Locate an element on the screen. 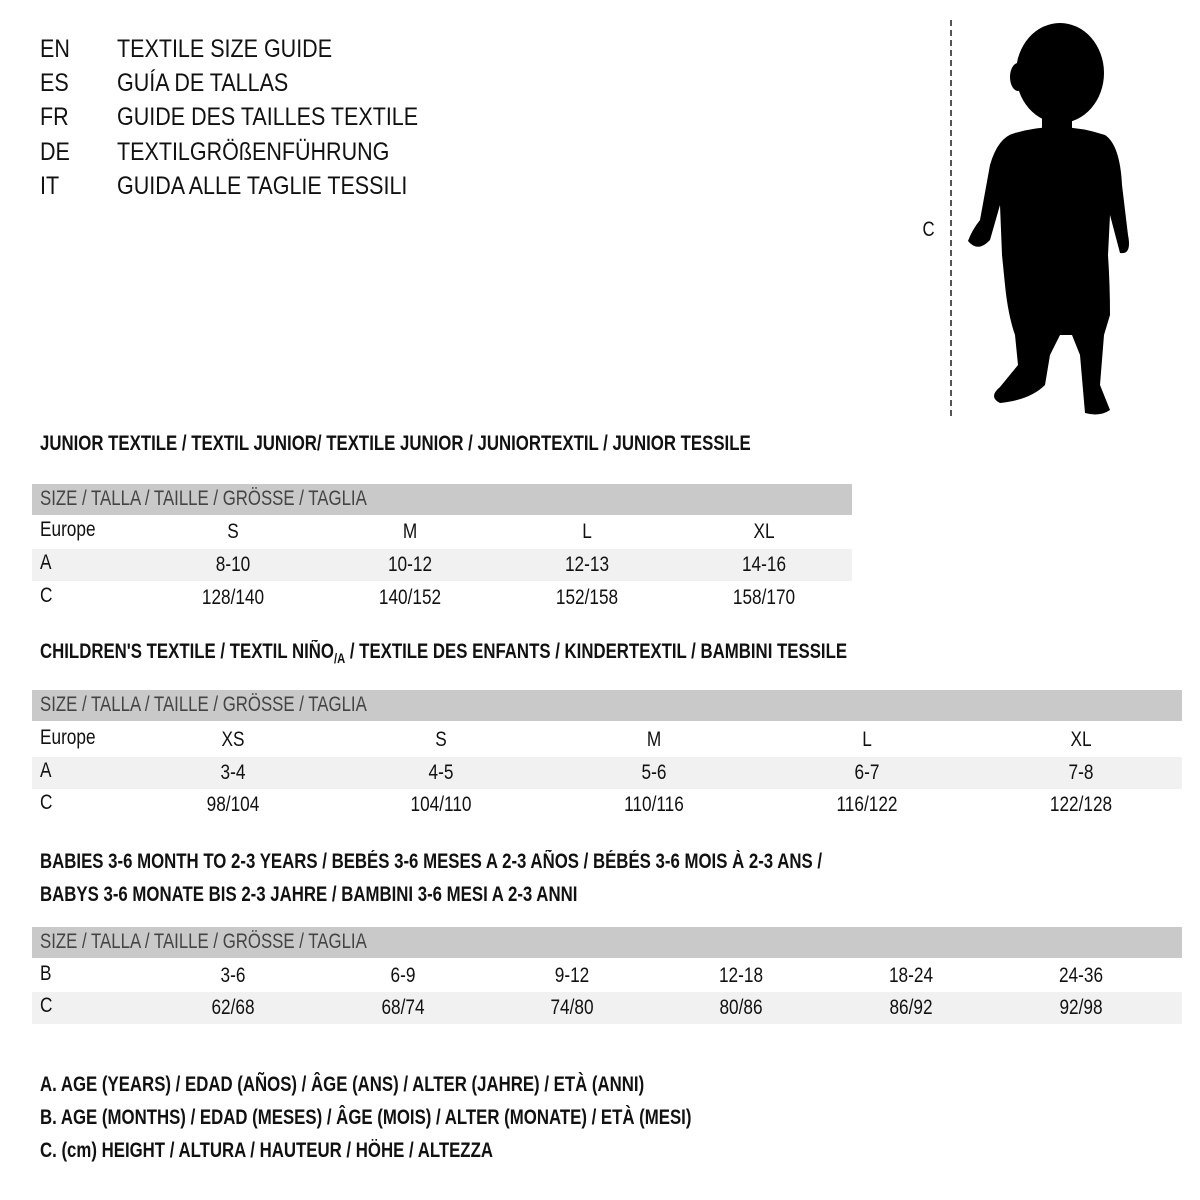 The width and height of the screenshot is (1200, 1200). table-cell: 6-7 is located at coordinates (867, 772).